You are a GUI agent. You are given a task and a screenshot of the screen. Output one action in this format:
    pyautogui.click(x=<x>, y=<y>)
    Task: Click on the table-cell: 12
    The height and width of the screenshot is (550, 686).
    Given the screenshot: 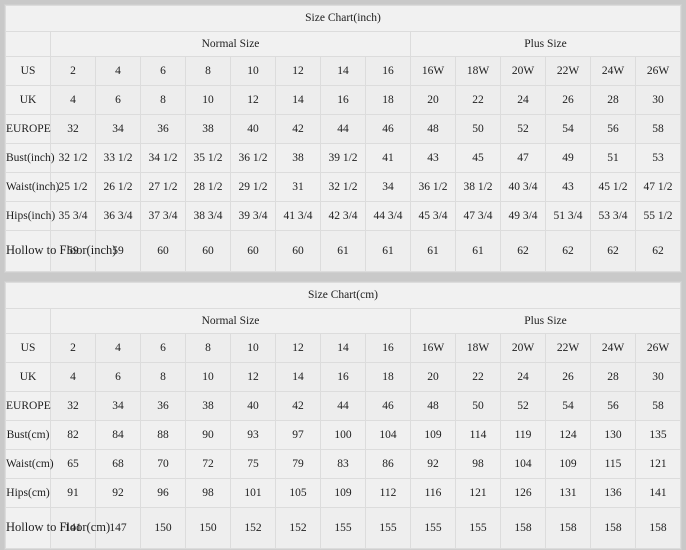 What is the action you would take?
    pyautogui.click(x=298, y=71)
    